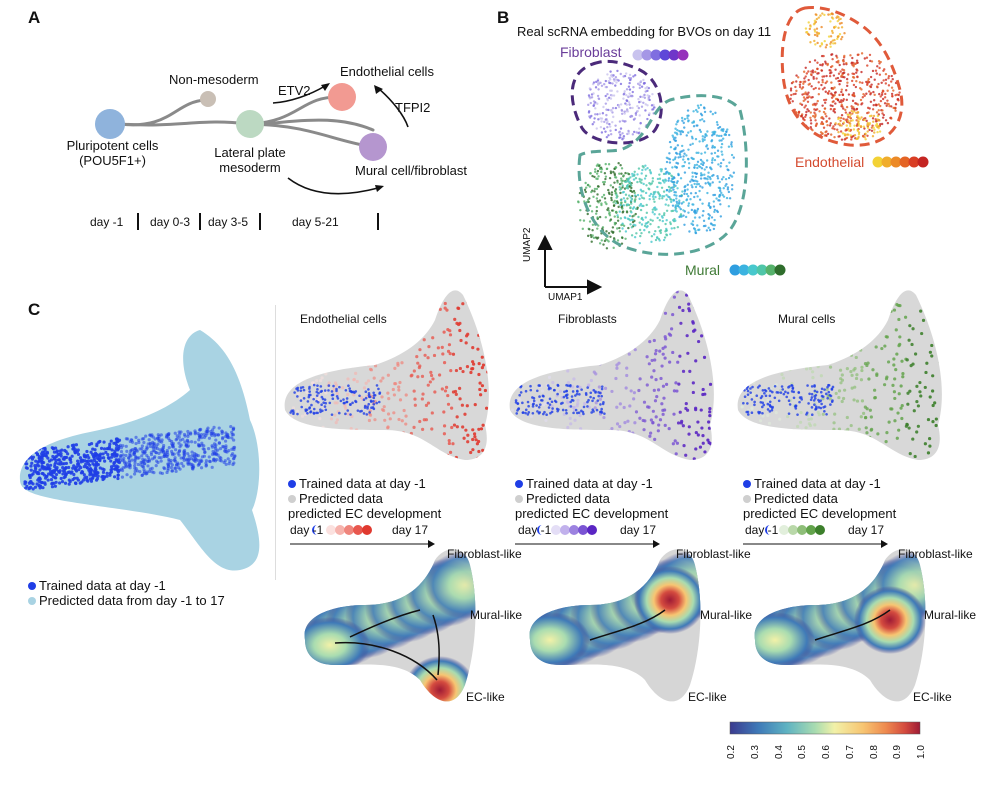  Describe the element at coordinates (826, 752) in the screenshot. I see `colorbar-tick: 0.6` at that location.